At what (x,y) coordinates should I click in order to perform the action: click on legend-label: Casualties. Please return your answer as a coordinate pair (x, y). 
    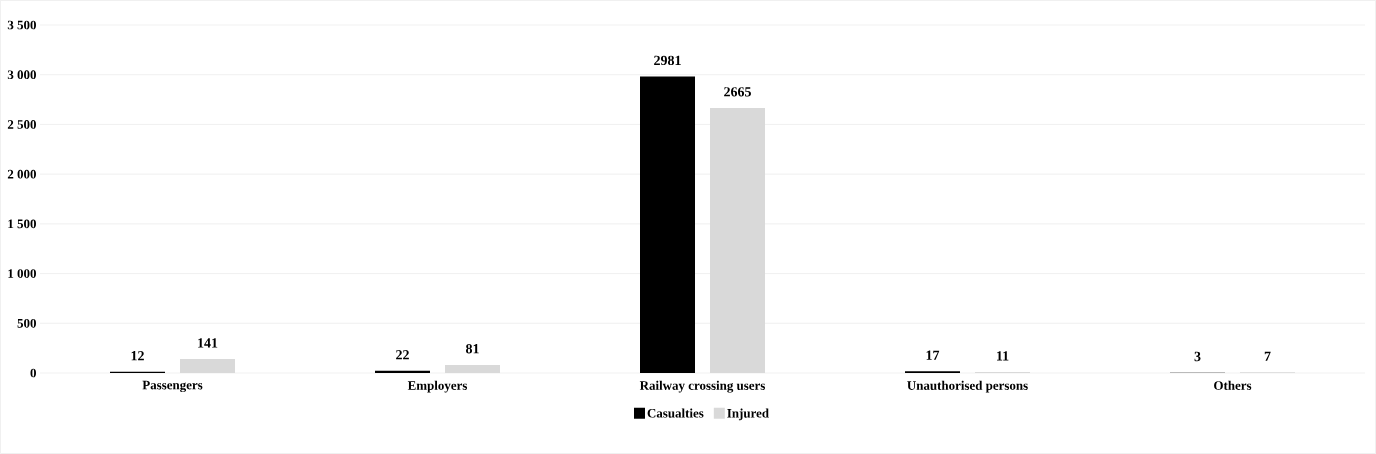
    Looking at the image, I should click on (675, 413).